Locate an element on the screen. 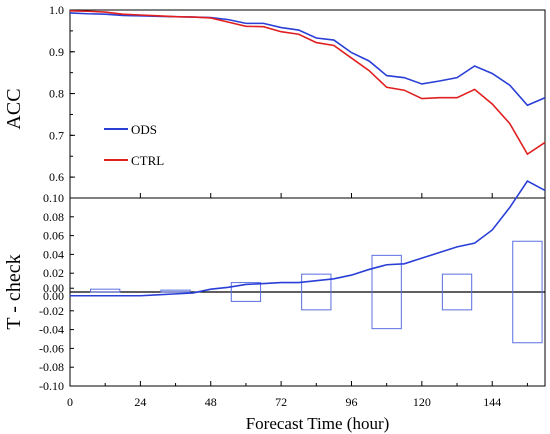 Image resolution: width=550 pixels, height=434 pixels. bottom-y-axis-label: T - check is located at coordinates (14, 291).